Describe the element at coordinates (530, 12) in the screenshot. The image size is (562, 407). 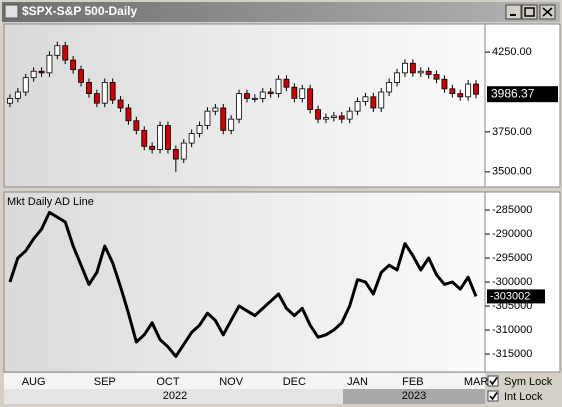
I see `window-buttons` at that location.